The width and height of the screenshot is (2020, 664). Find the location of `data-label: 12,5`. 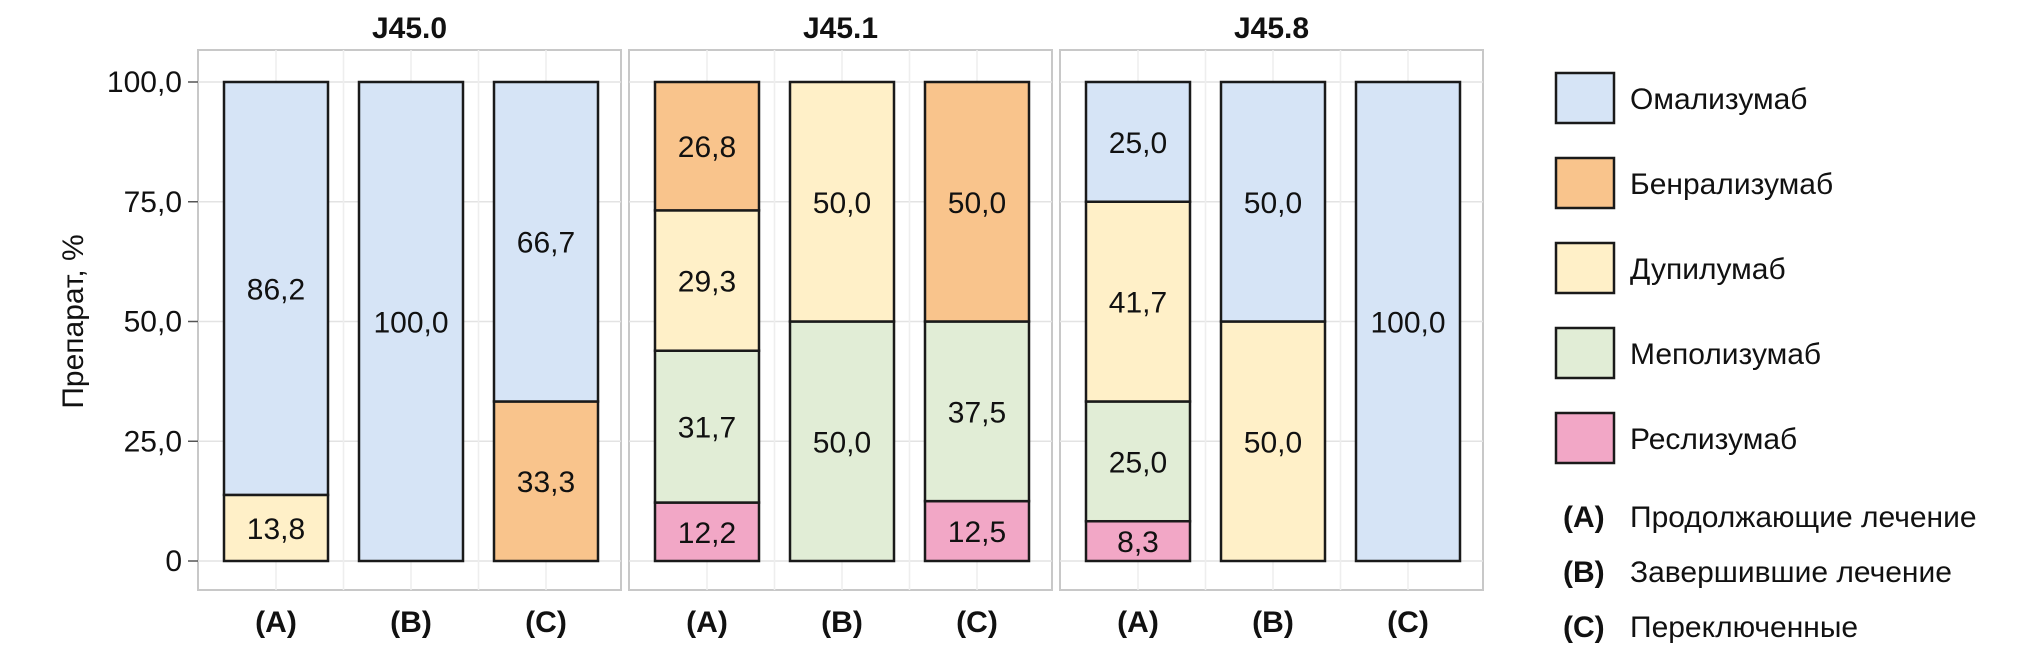

data-label: 12,5 is located at coordinates (977, 532).